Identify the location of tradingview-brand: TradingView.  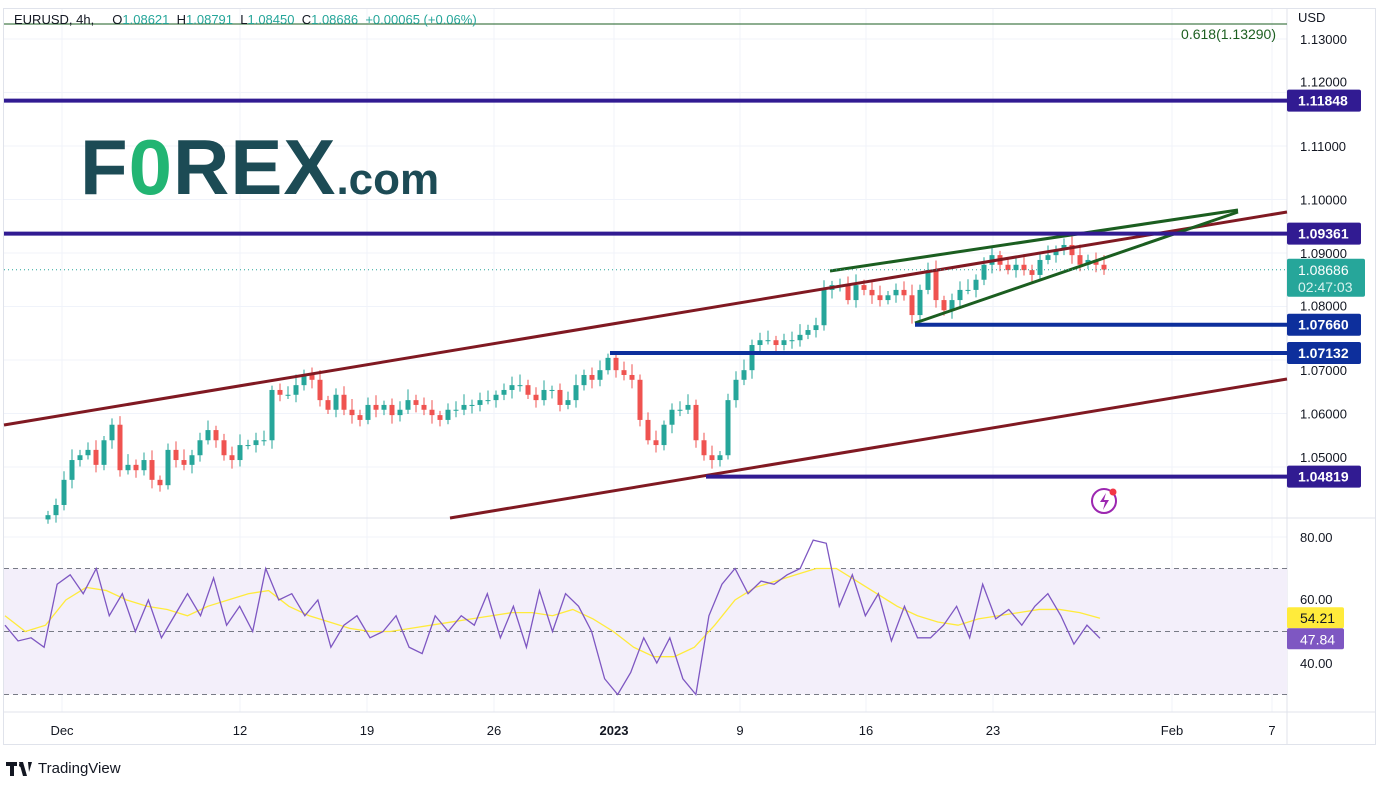
(63, 768).